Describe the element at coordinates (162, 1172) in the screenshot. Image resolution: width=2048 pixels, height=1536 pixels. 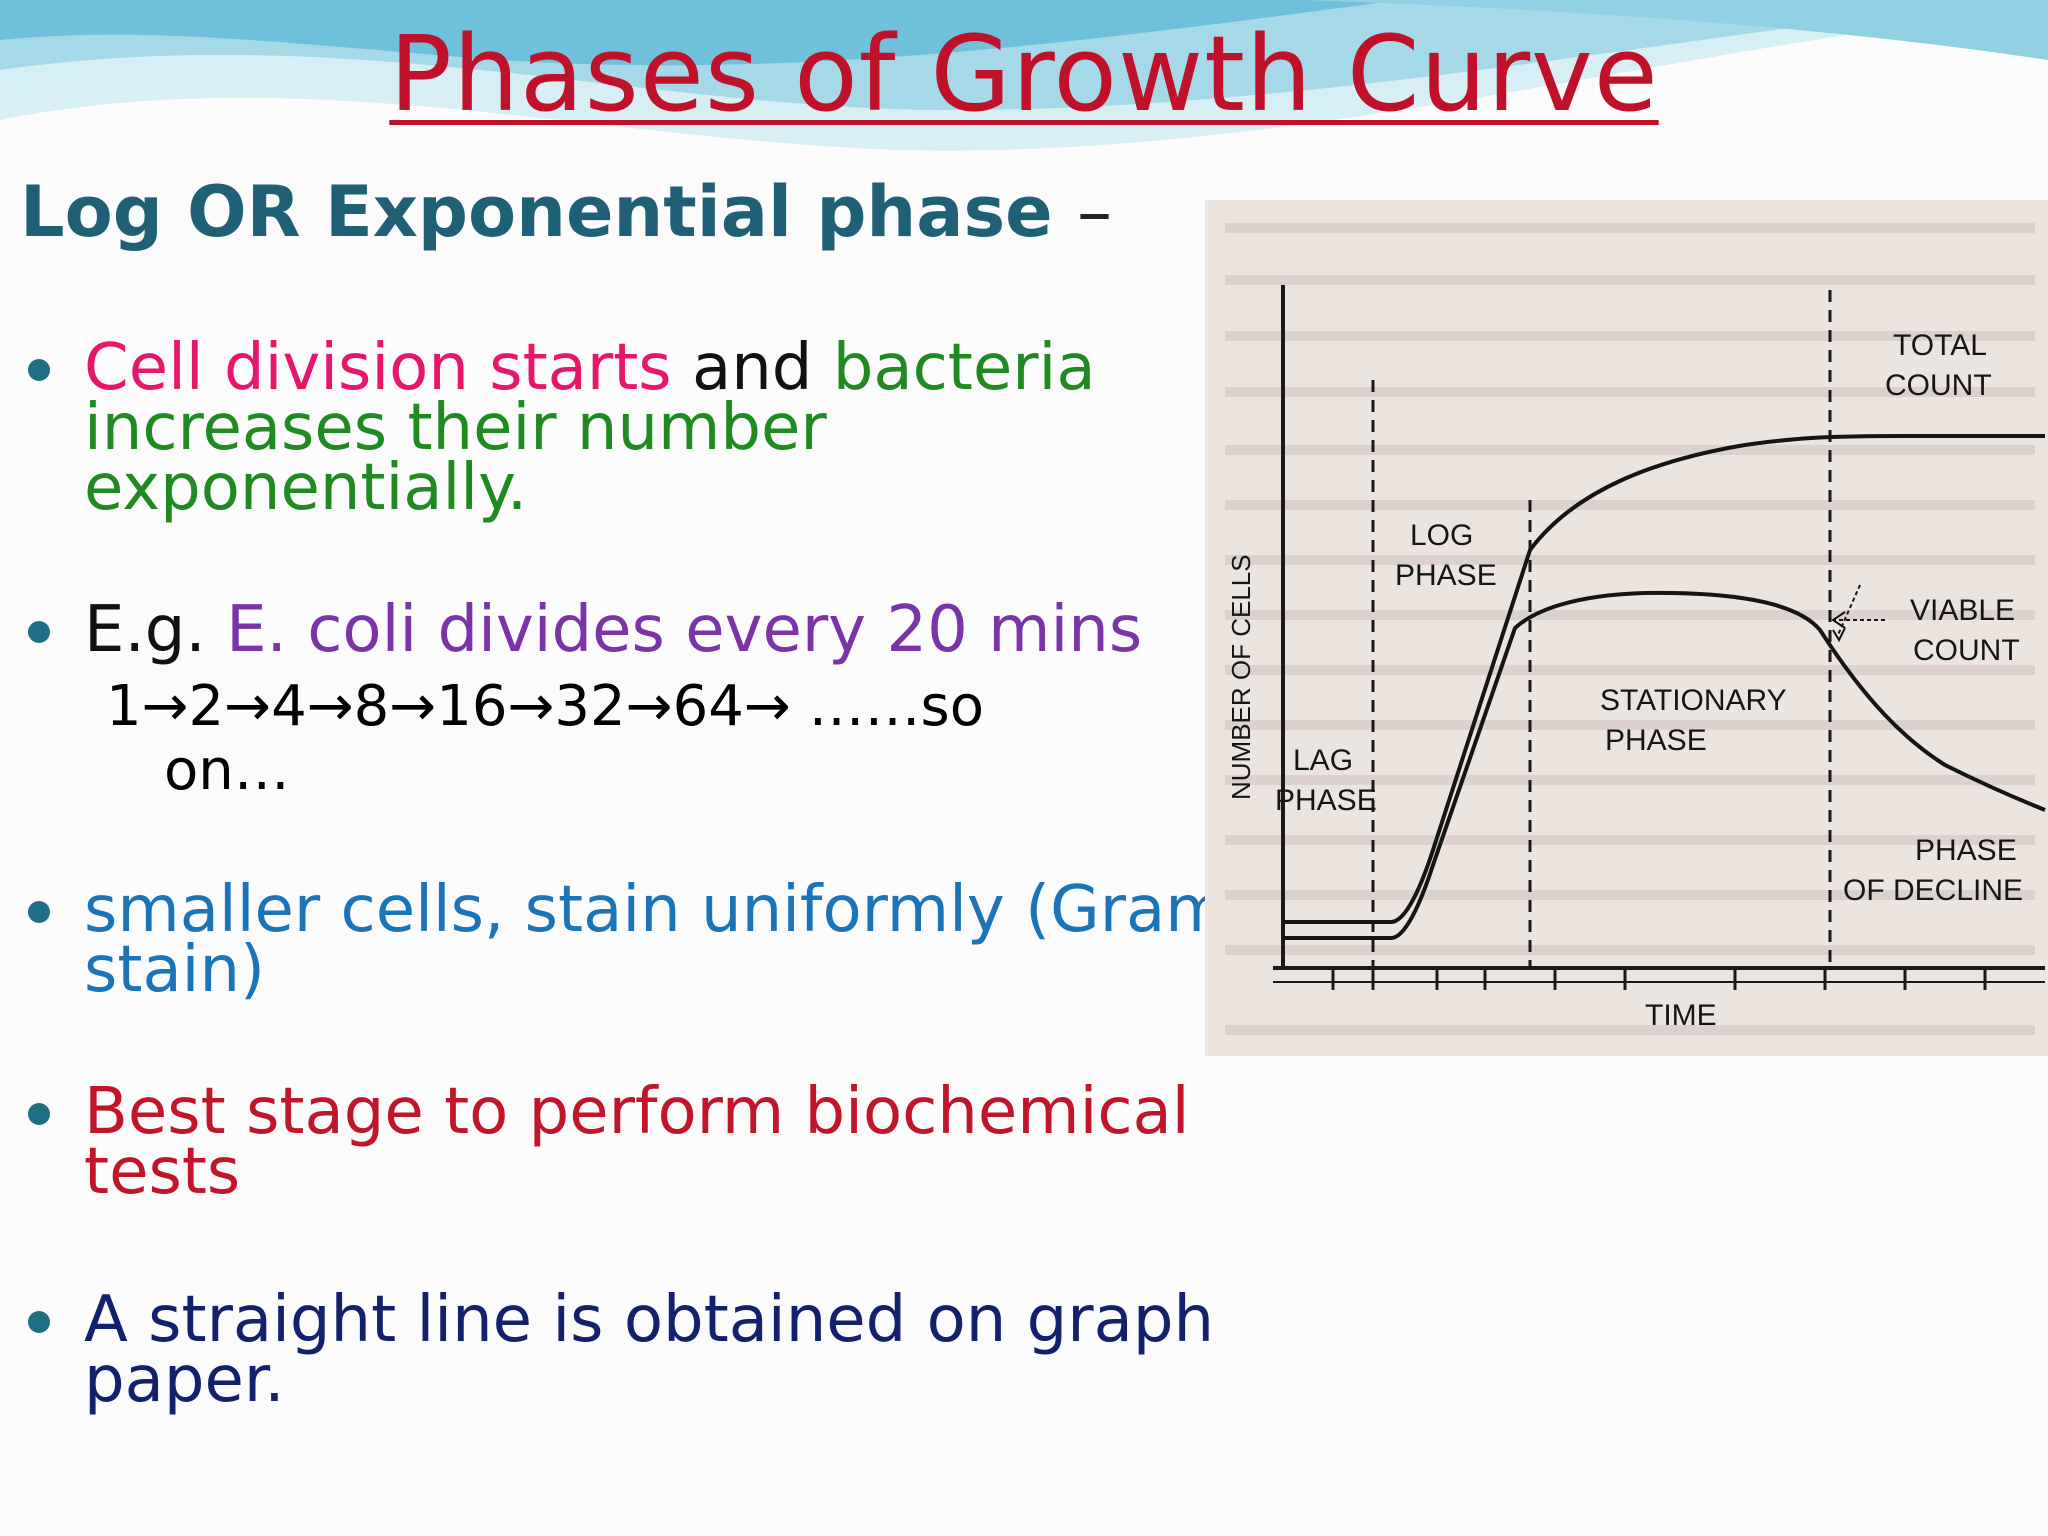
I see `bullet-span: tests` at that location.